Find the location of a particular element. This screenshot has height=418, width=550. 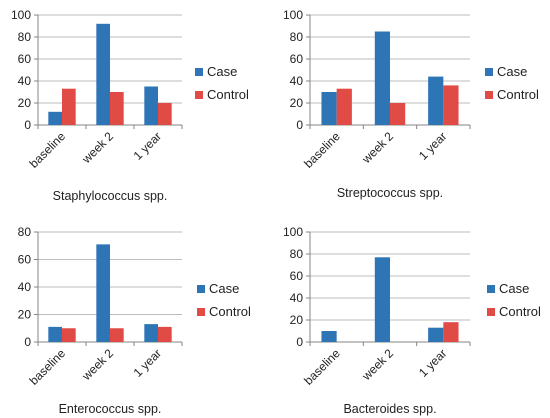

chart-title: Bacteroides spp. is located at coordinates (389, 409).